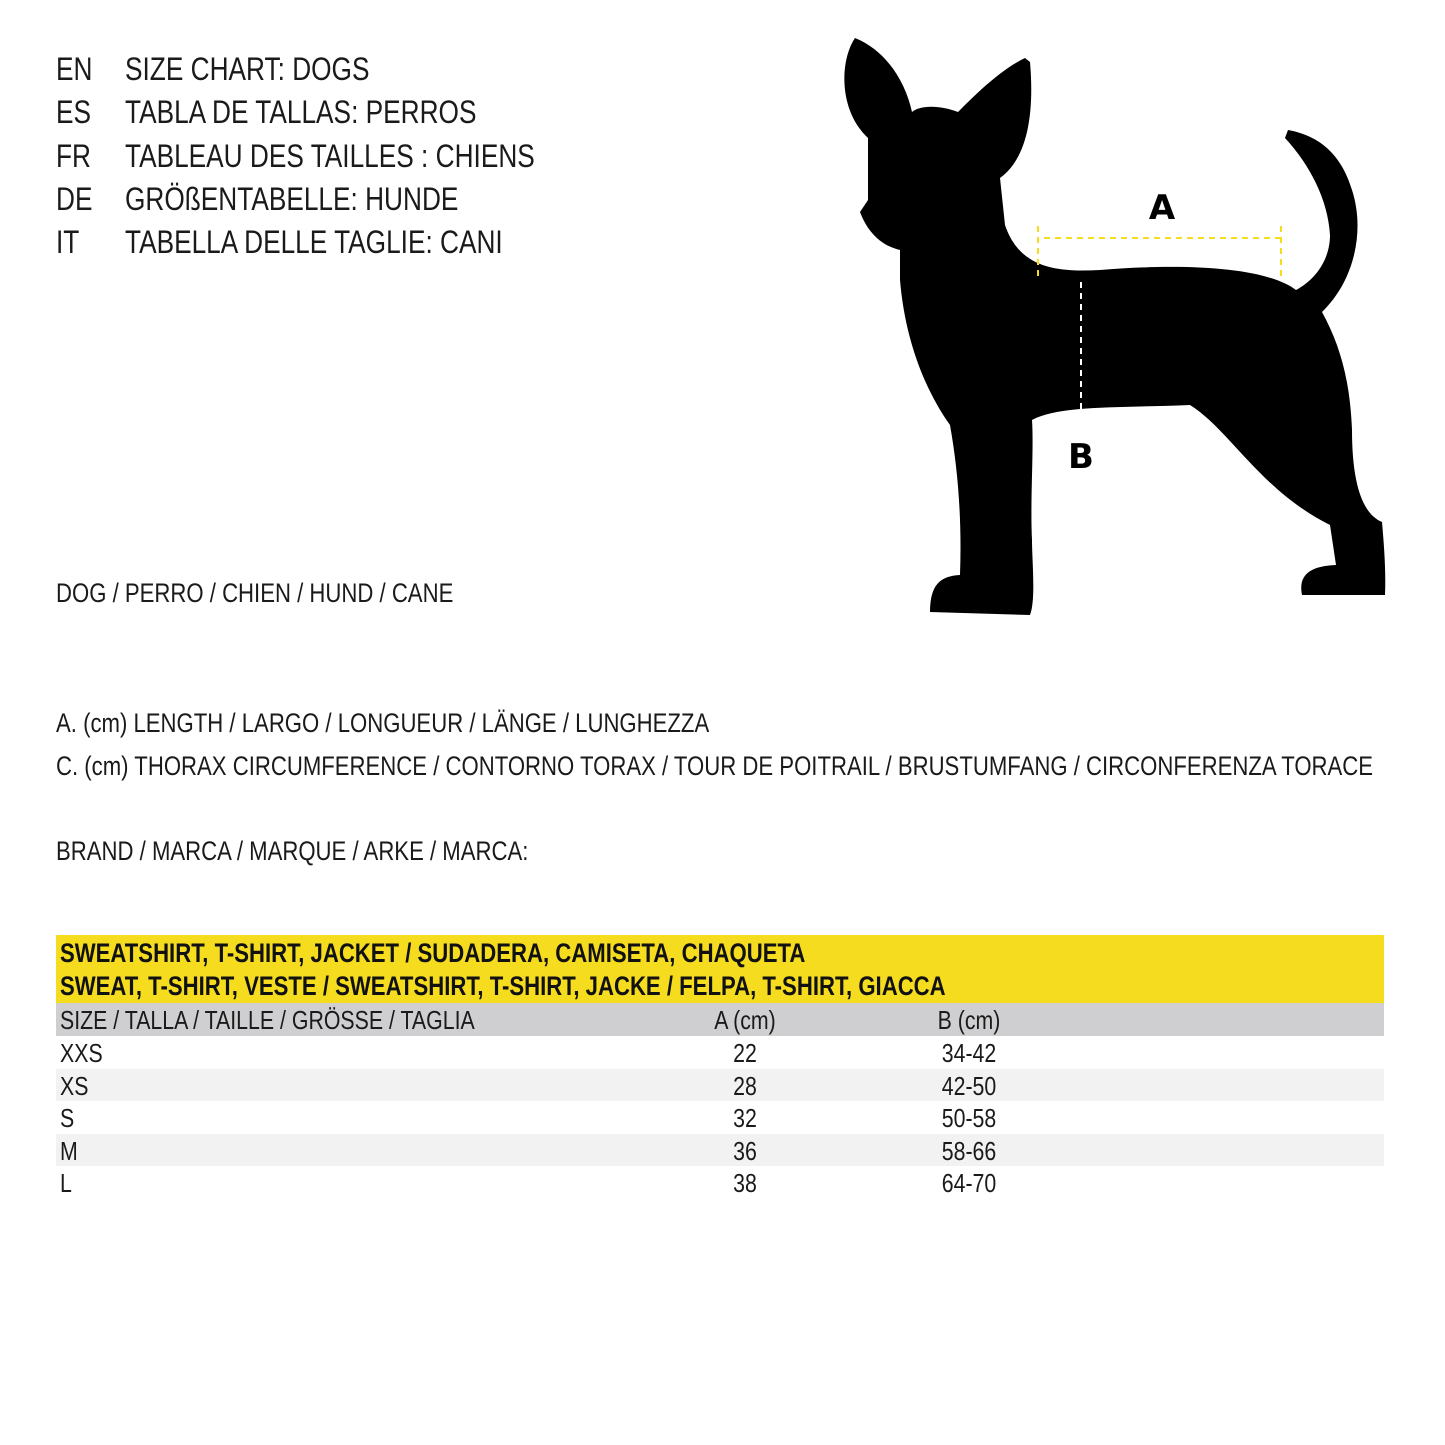  I want to click on cell-a: 32, so click(745, 1118).